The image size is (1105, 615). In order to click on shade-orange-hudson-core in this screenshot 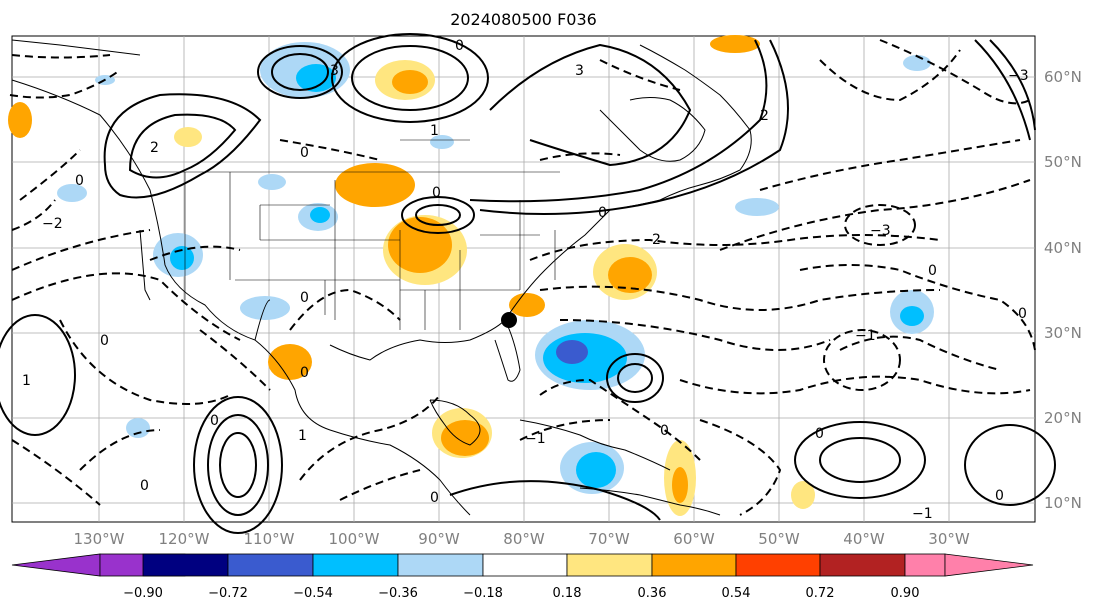, I will do `click(410, 82)`.